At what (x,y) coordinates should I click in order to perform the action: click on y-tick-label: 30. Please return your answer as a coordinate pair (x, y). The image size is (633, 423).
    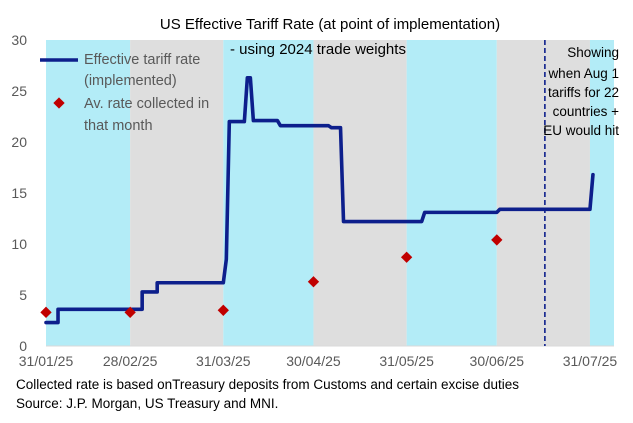
    Looking at the image, I should click on (19, 40).